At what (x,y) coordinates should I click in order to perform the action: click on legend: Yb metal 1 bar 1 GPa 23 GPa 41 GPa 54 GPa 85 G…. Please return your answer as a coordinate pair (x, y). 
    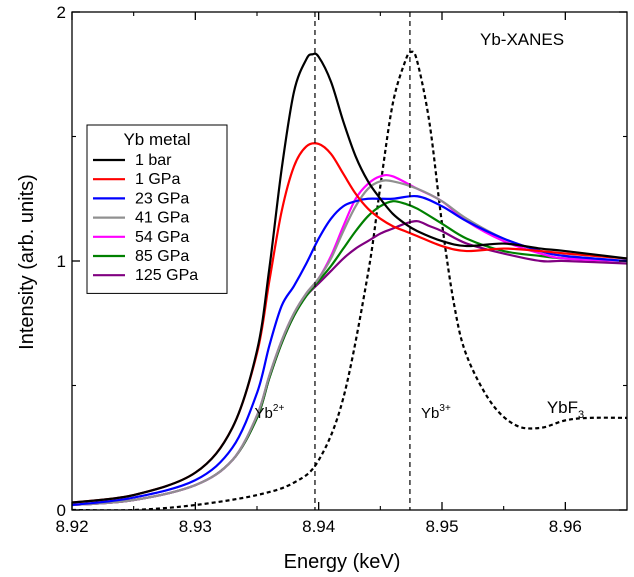
    Looking at the image, I should click on (157, 209).